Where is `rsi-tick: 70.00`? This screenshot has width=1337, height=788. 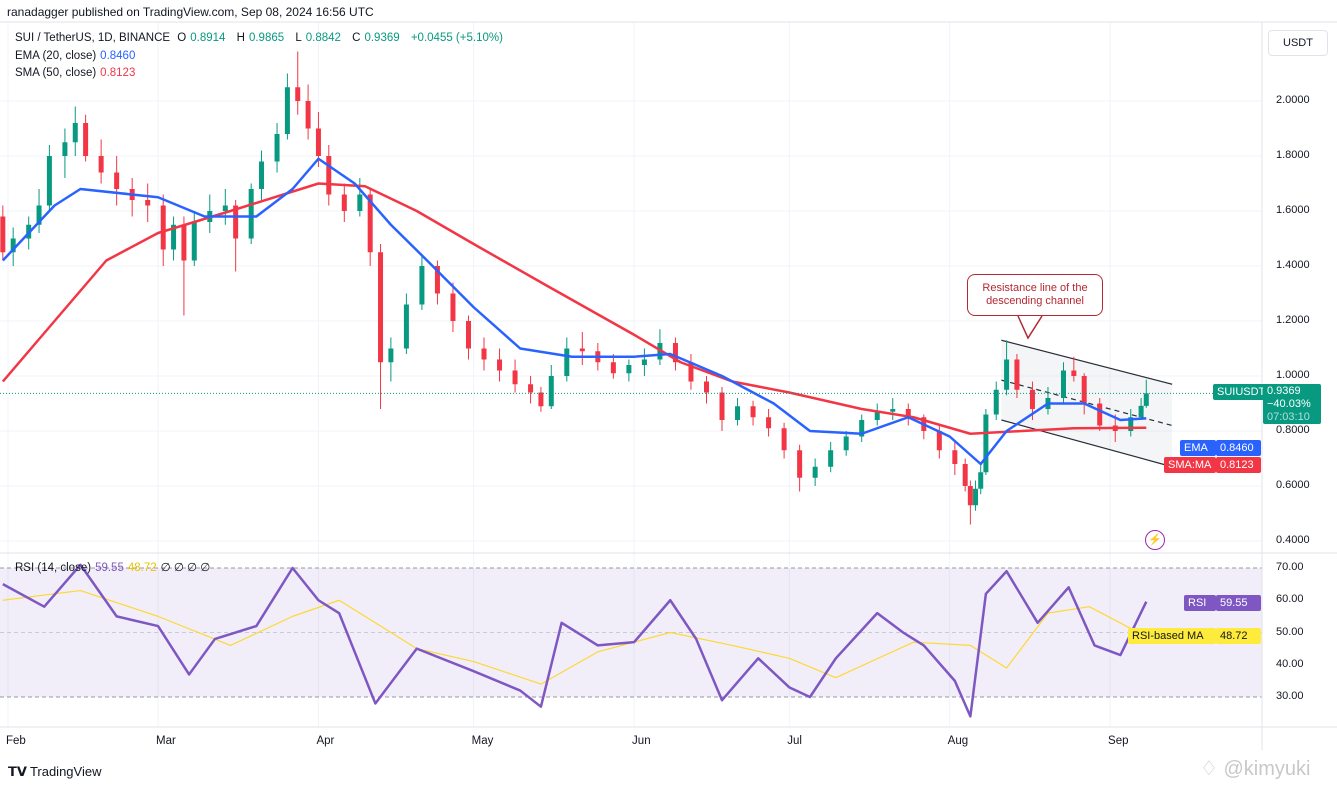
rsi-tick: 70.00 is located at coordinates (1290, 567).